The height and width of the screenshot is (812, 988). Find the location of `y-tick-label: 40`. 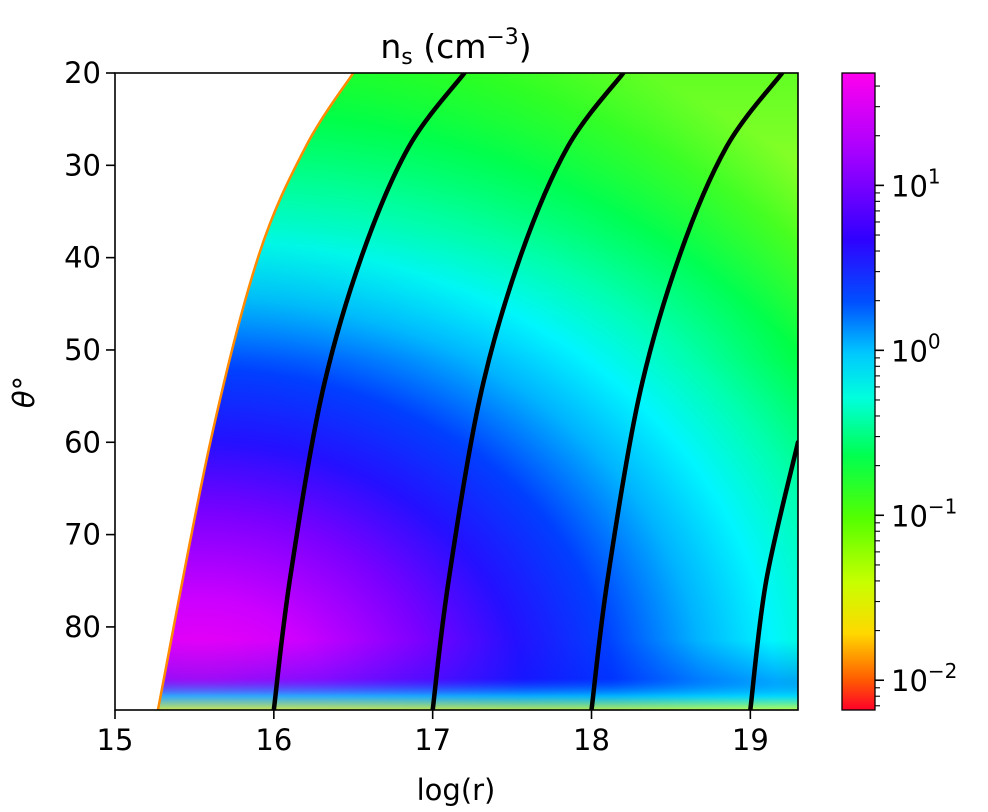

y-tick-label: 40 is located at coordinates (82, 258).